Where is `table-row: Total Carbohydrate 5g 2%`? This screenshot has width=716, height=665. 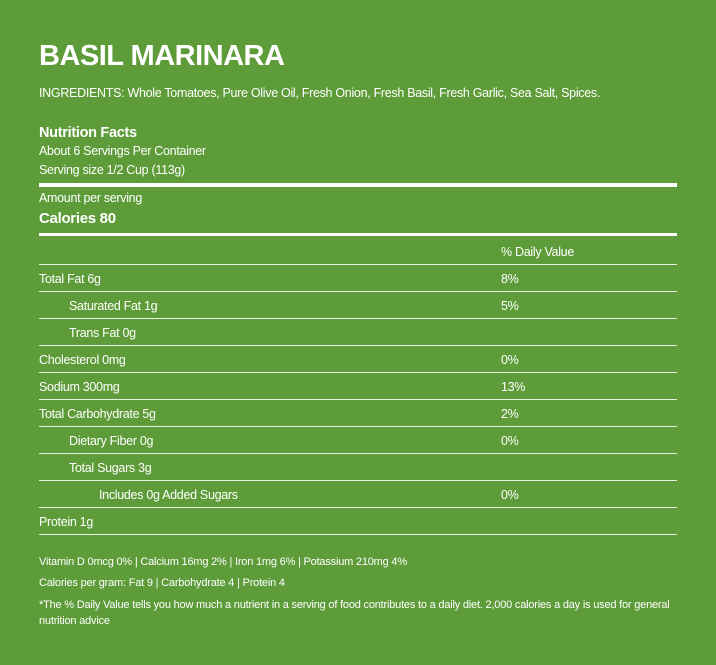
table-row: Total Carbohydrate 5g 2% is located at coordinates (358, 413).